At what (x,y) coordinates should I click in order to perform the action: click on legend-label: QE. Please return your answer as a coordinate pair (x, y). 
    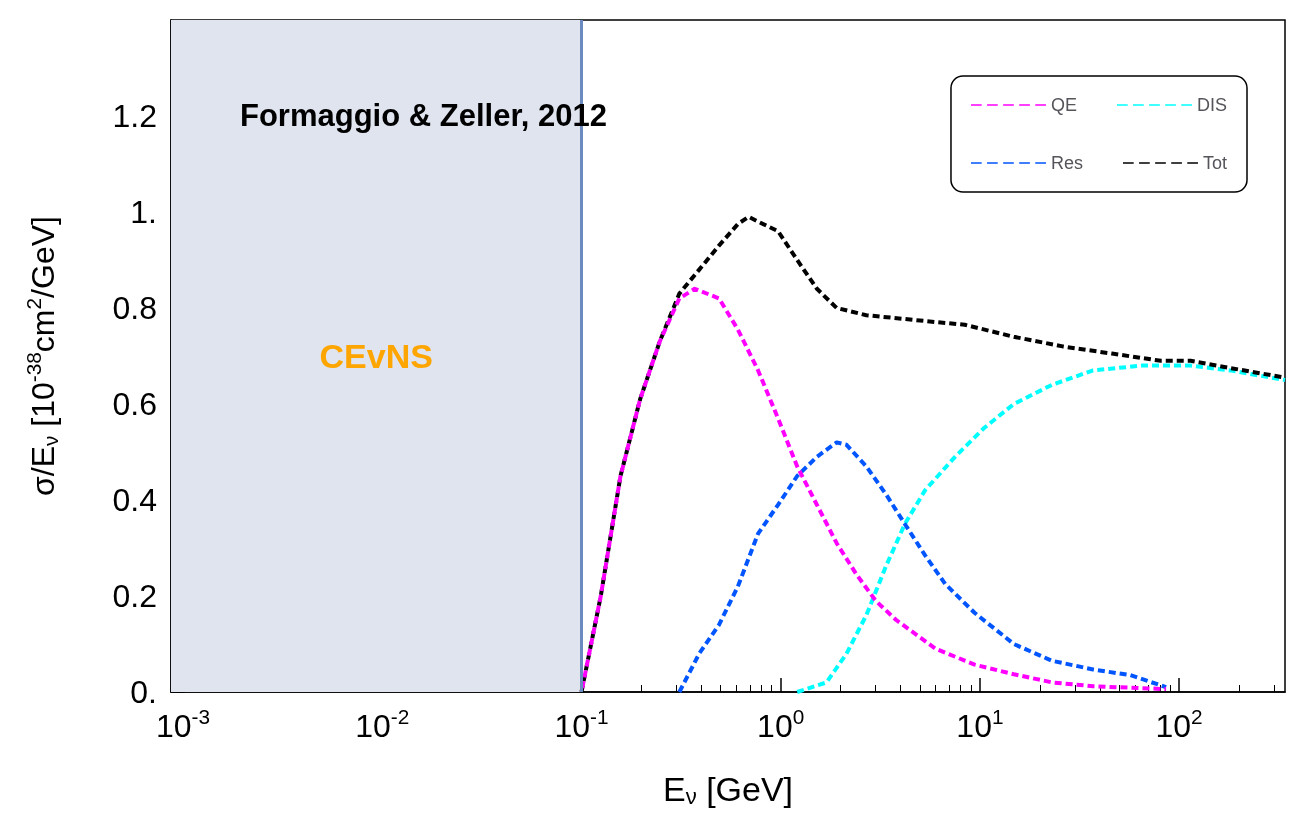
    Looking at the image, I should click on (1063, 105).